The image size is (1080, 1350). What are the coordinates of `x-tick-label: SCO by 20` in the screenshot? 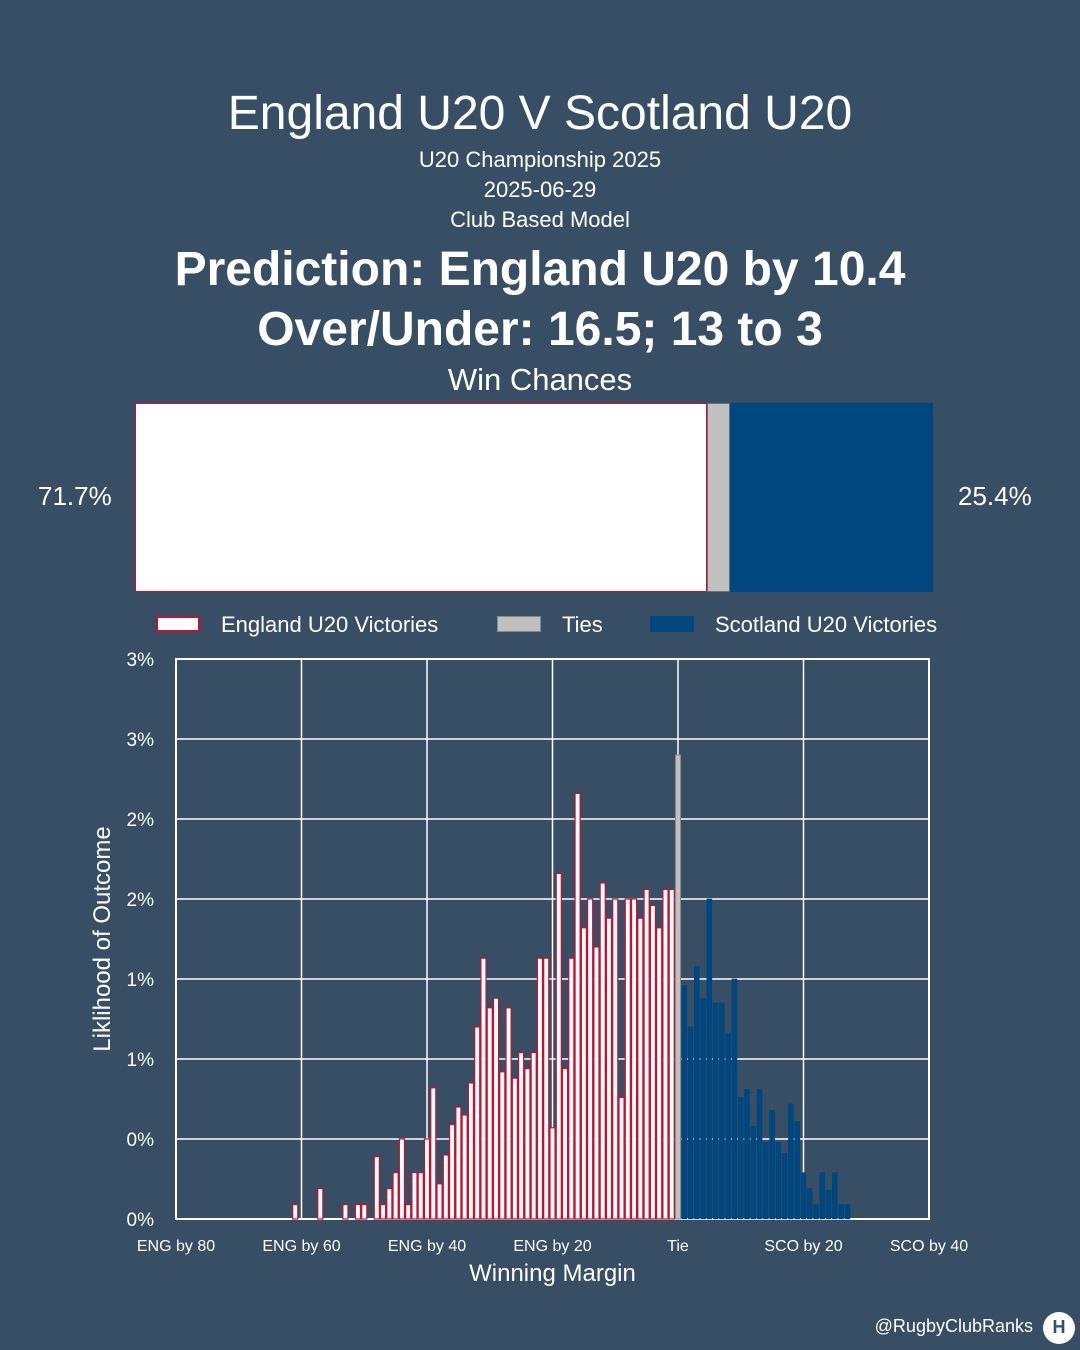 It's located at (803, 1246).